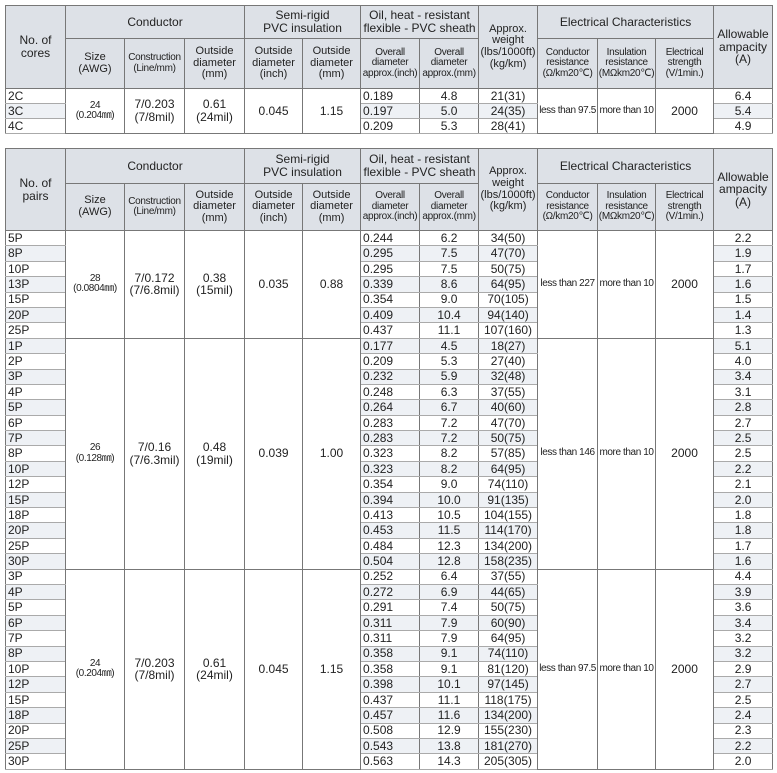 The image size is (777, 773). What do you see at coordinates (449, 361) in the screenshot?
I see `cell: 5.3` at bounding box center [449, 361].